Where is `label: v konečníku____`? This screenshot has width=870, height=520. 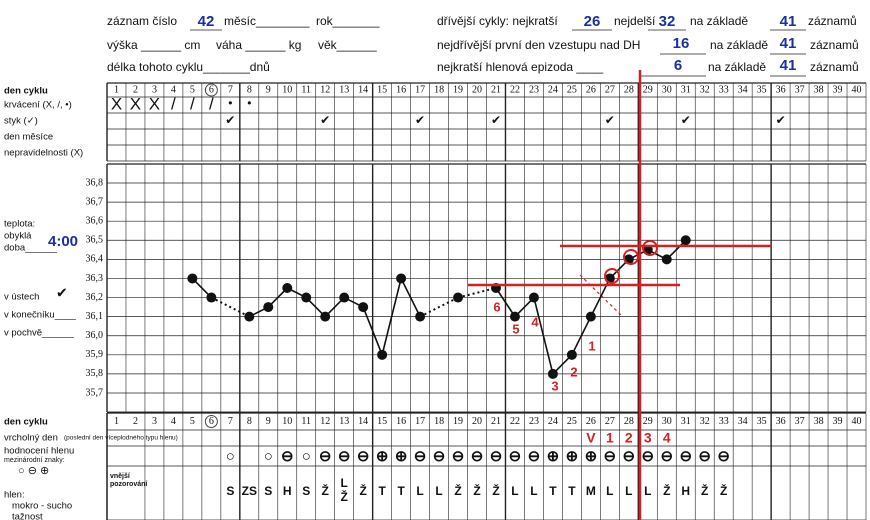
label: v konečníku____ is located at coordinates (40, 315).